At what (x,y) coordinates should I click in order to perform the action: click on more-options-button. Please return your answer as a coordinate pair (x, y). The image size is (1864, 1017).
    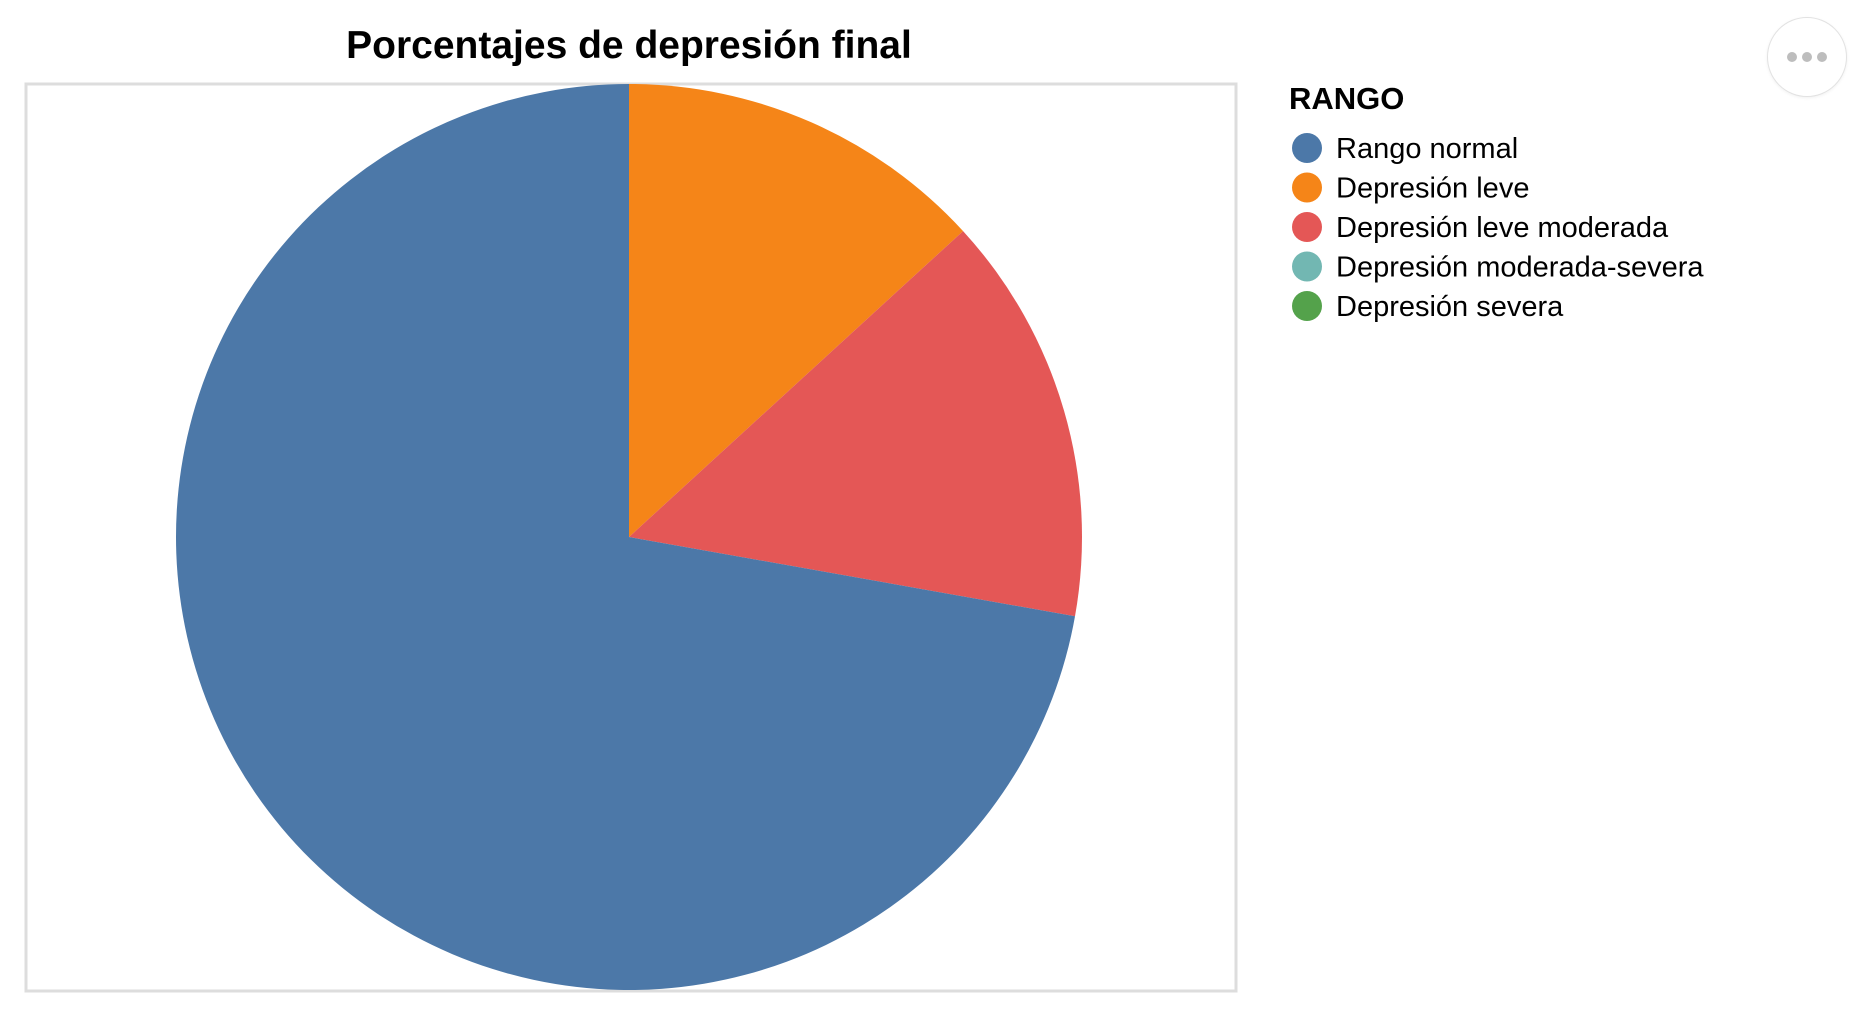
    Looking at the image, I should click on (1807, 57).